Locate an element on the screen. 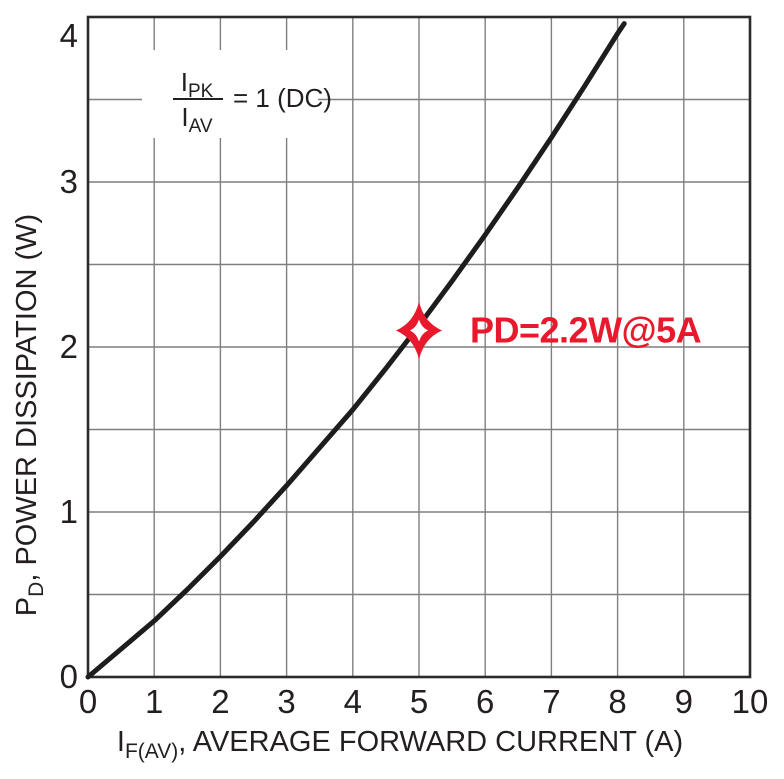 This screenshot has height=779, width=784. y-tick-label: 2 is located at coordinates (69, 346).